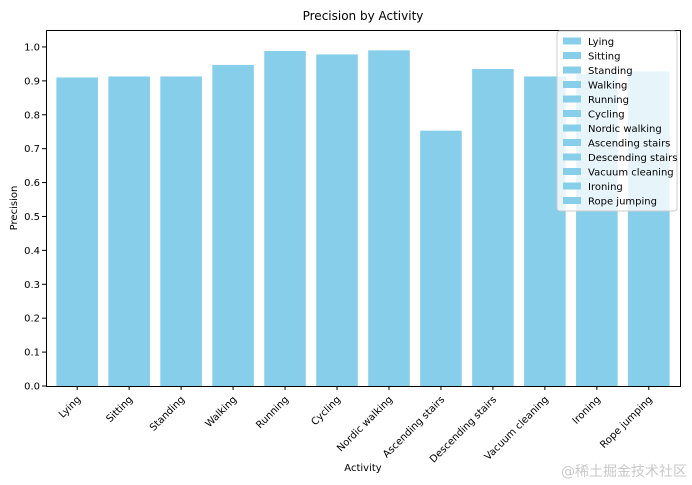 This screenshot has height=485, width=692. I want to click on bar-descending-stairs, so click(493, 227).